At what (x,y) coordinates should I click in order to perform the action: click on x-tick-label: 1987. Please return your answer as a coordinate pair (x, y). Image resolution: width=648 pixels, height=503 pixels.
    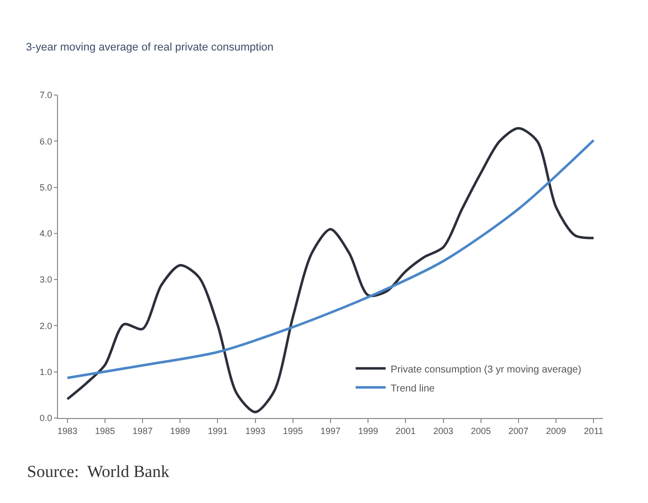
    Looking at the image, I should click on (142, 431).